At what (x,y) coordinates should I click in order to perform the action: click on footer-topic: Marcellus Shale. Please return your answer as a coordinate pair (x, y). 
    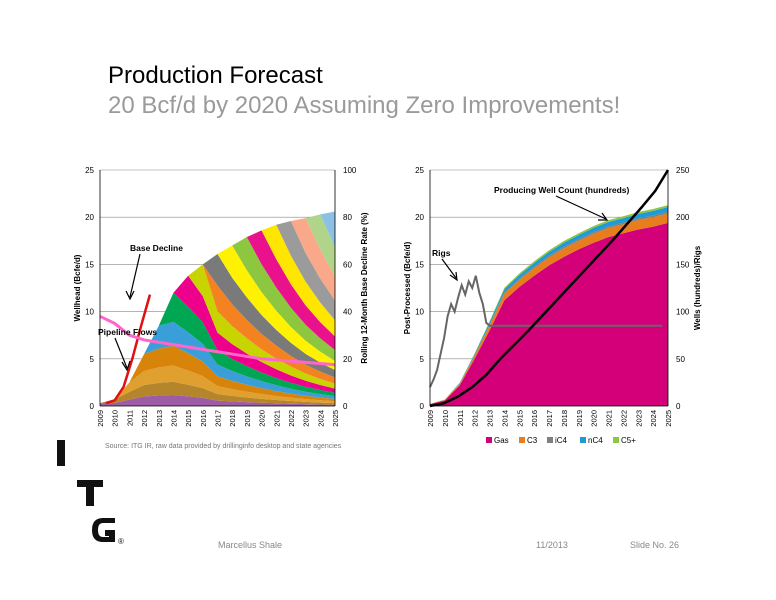
    Looking at the image, I should click on (250, 545).